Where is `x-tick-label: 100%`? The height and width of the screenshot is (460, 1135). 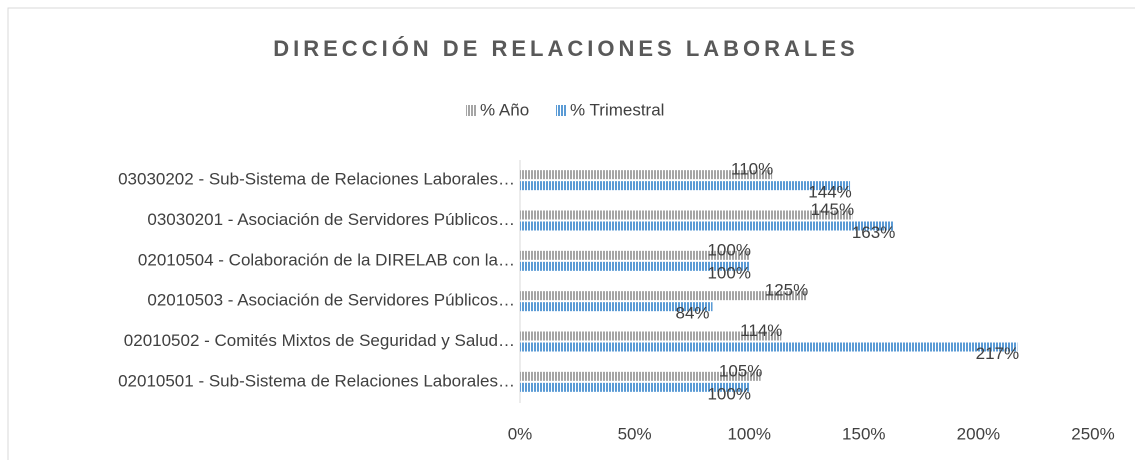 x-tick-label: 100% is located at coordinates (748, 433).